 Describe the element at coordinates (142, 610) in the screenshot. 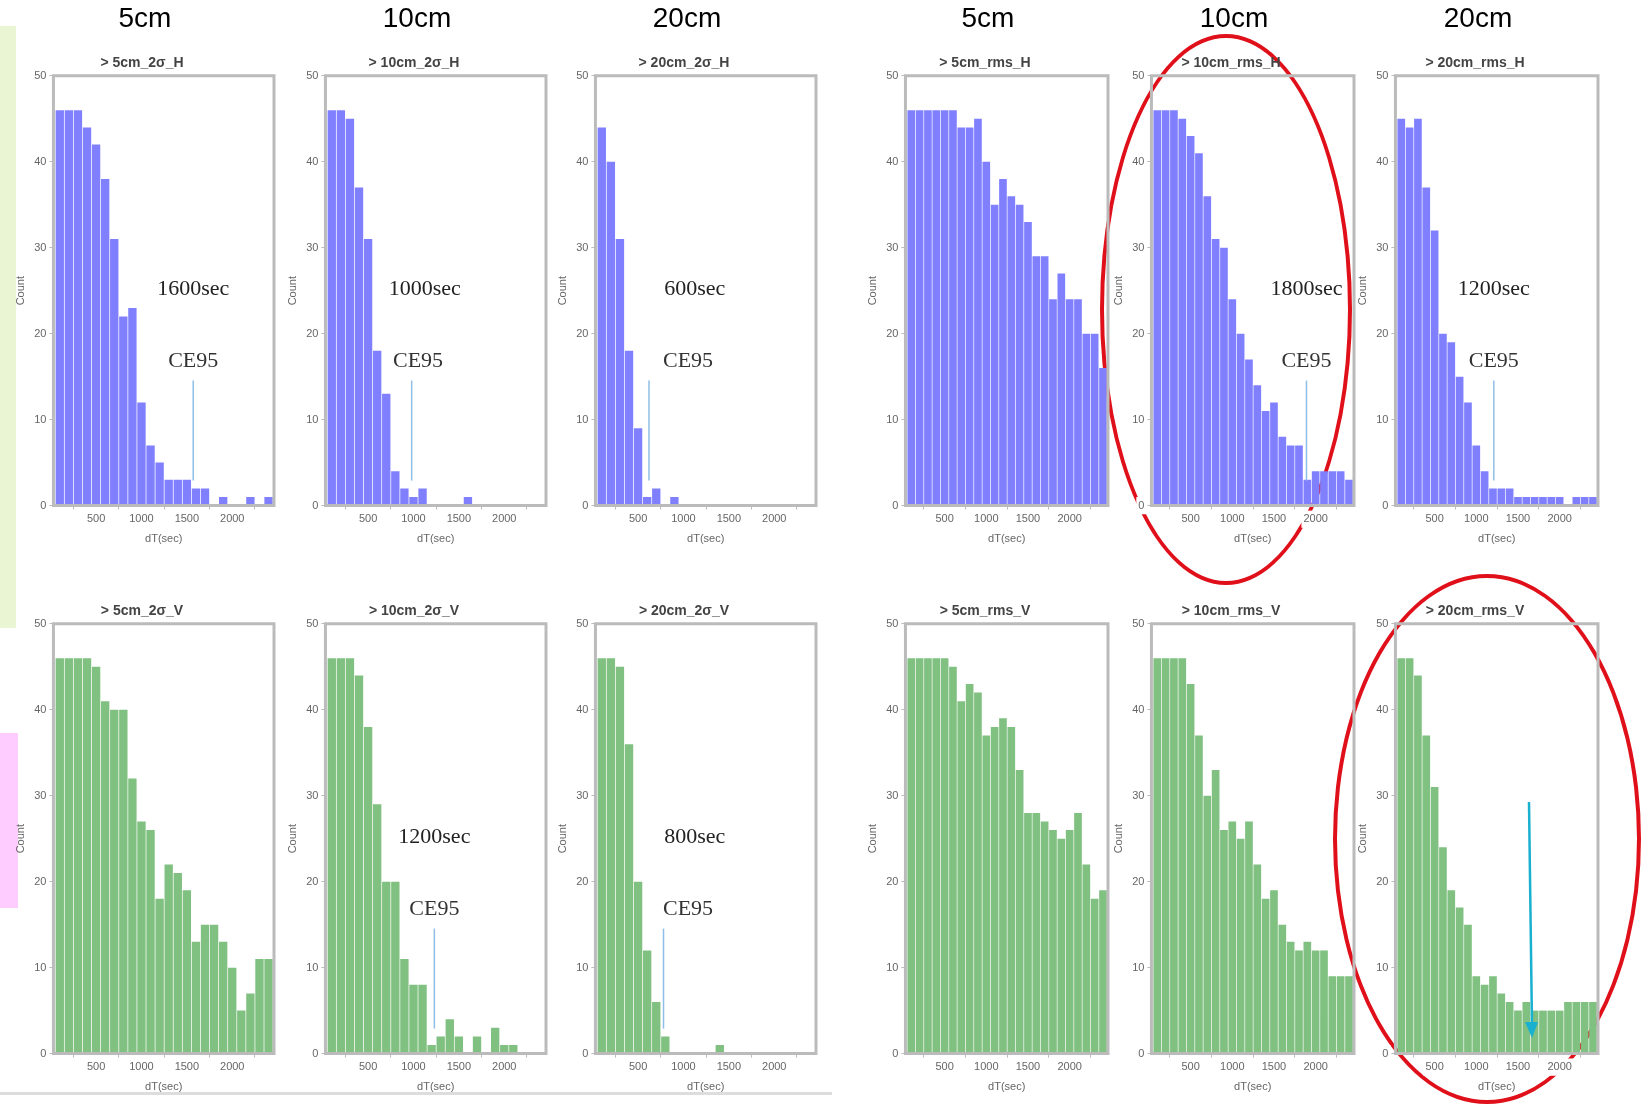

I see `chart-title: > 5cm_2σ_V` at that location.